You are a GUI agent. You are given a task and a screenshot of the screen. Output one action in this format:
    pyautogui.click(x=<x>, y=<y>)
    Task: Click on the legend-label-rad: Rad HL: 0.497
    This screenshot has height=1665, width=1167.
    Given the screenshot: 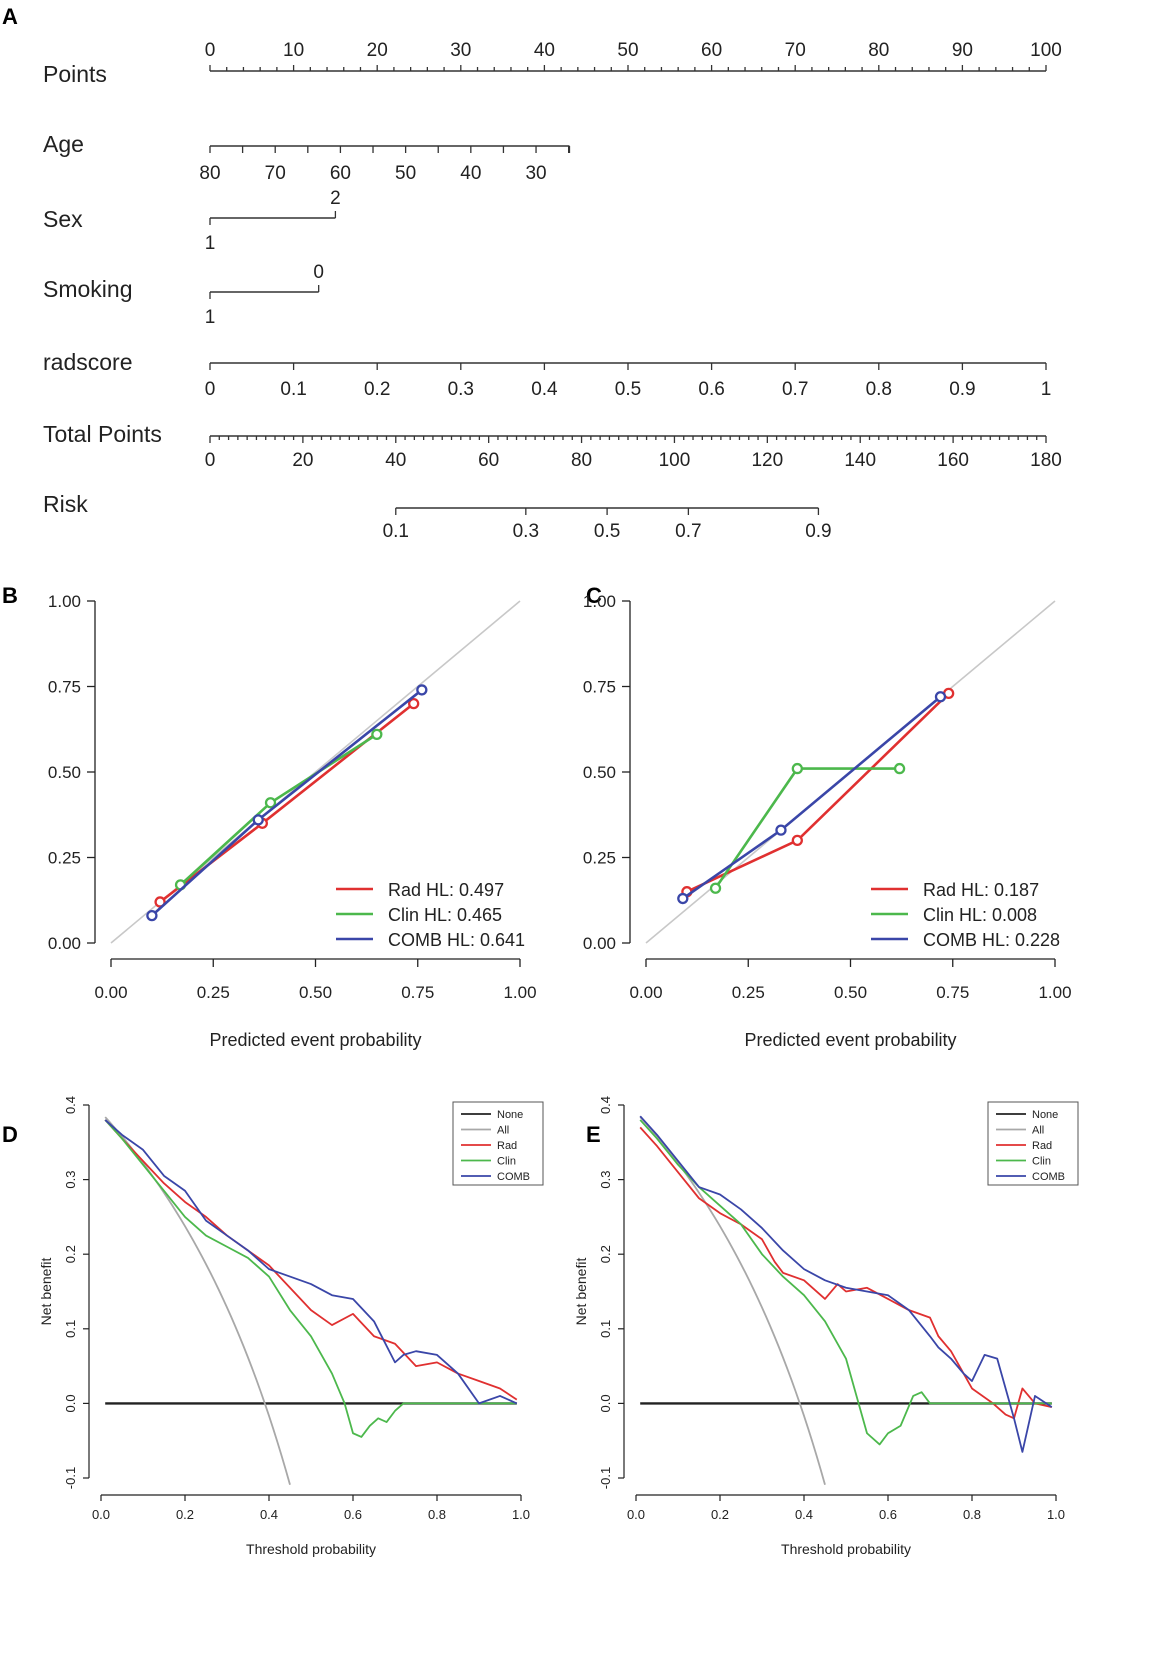 What is the action you would take?
    pyautogui.click(x=446, y=890)
    